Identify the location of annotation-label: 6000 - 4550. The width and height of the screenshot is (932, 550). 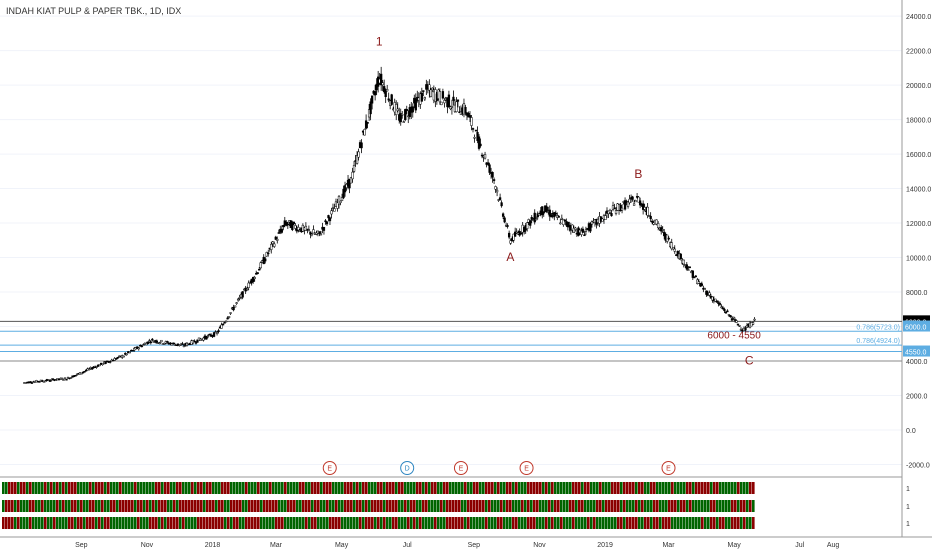
(734, 336).